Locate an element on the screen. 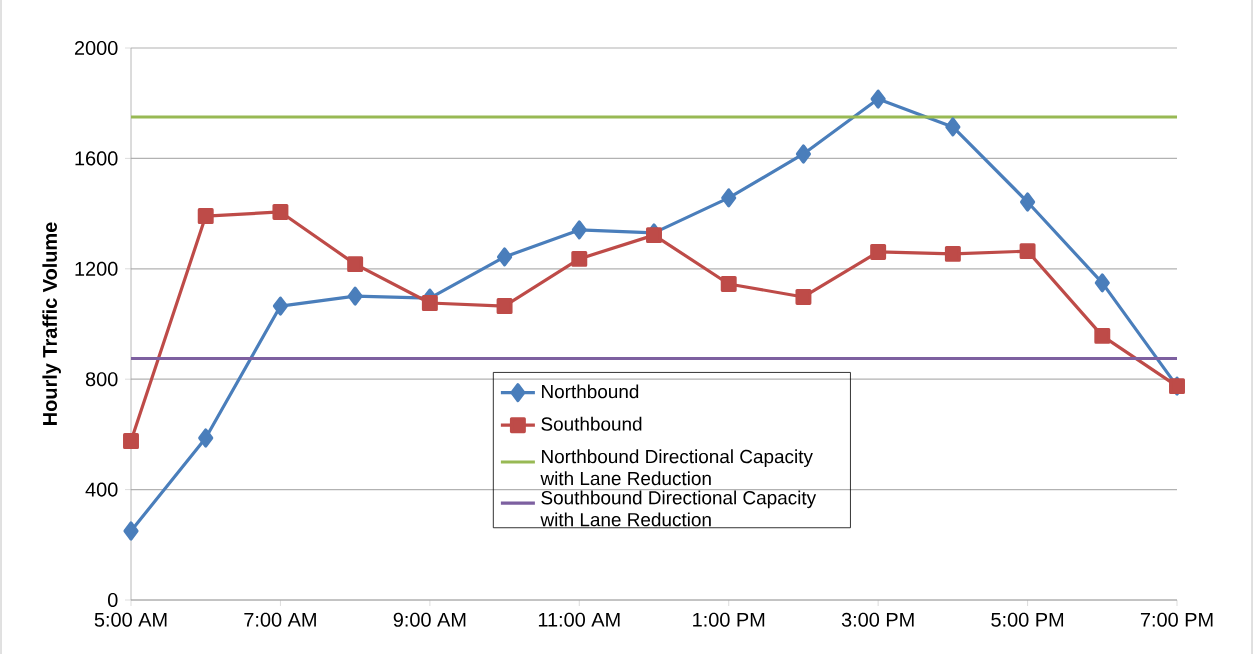  y-tick-label: 400 is located at coordinates (101, 489).